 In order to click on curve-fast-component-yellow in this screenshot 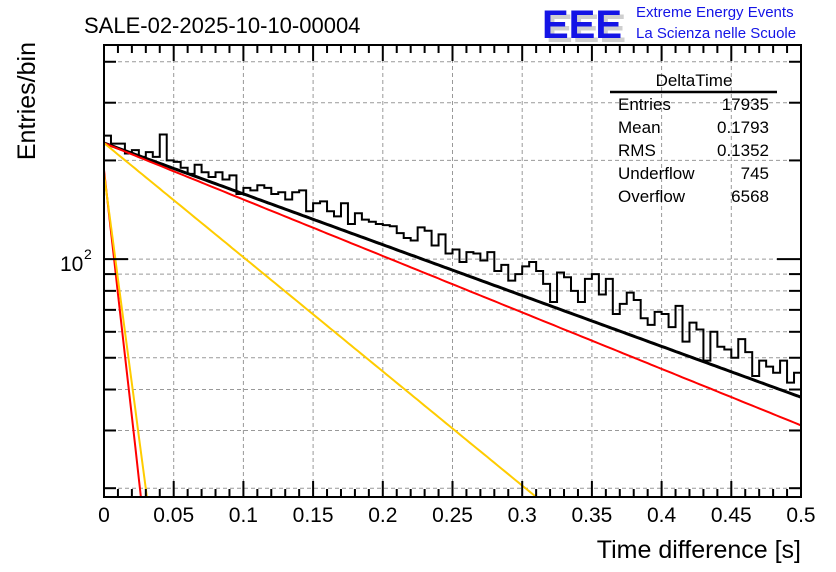, I will do `click(125, 335)`.